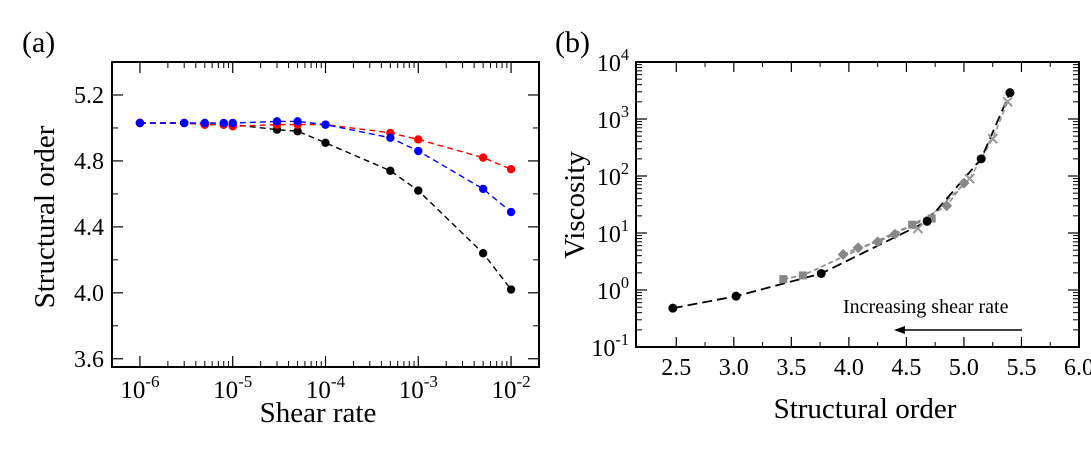 Image resolution: width=1091 pixels, height=453 pixels. I want to click on panel-b-y-axis-label: Viscosity, so click(575, 205).